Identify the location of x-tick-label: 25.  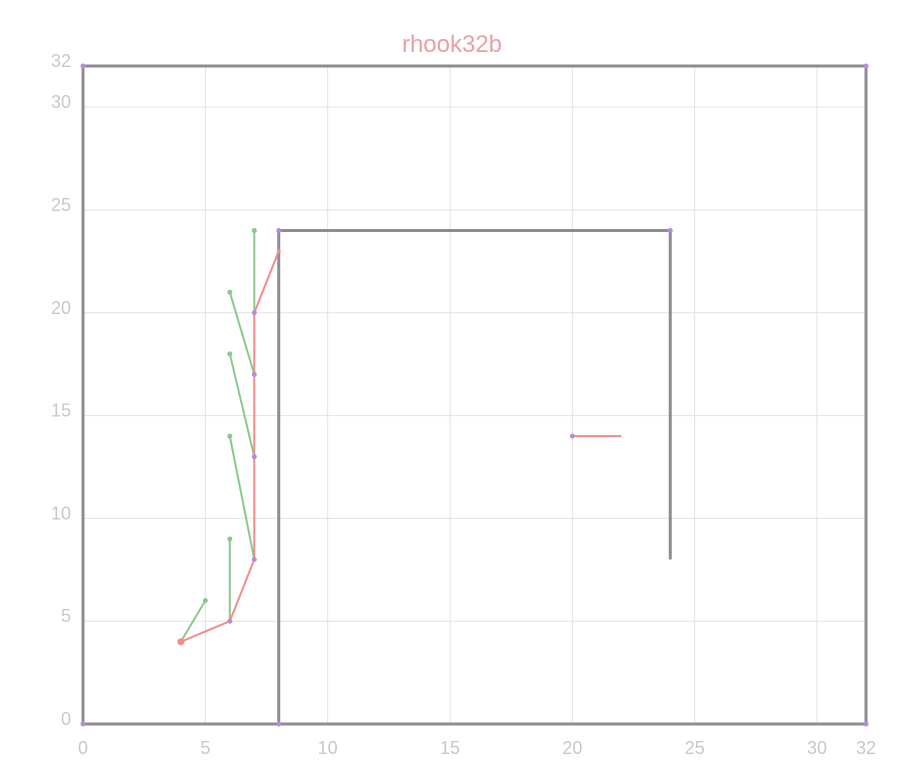
(695, 748).